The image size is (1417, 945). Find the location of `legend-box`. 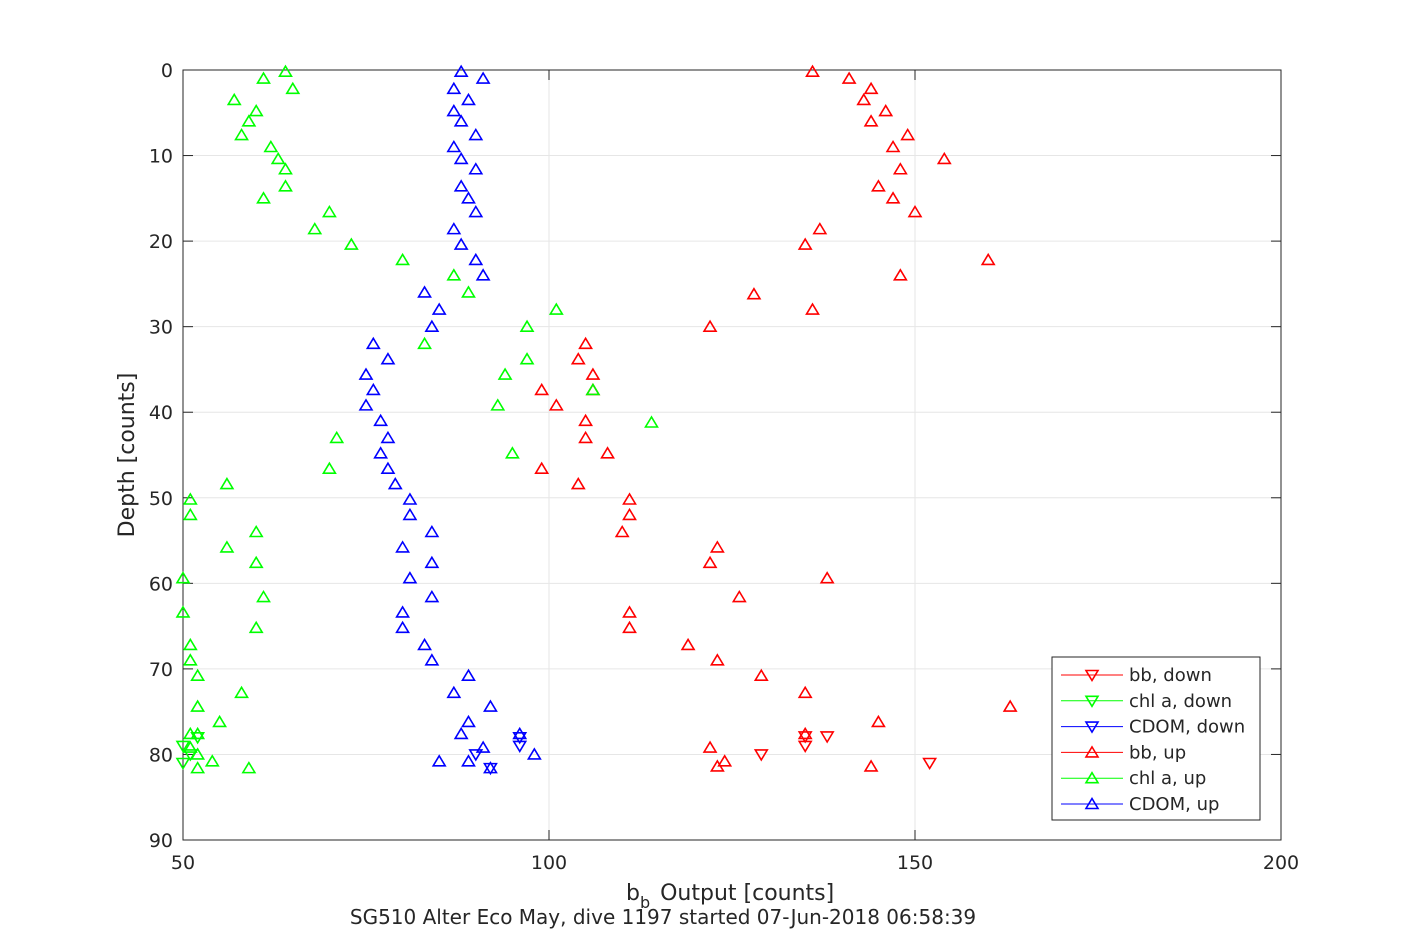

legend-box is located at coordinates (1156, 738).